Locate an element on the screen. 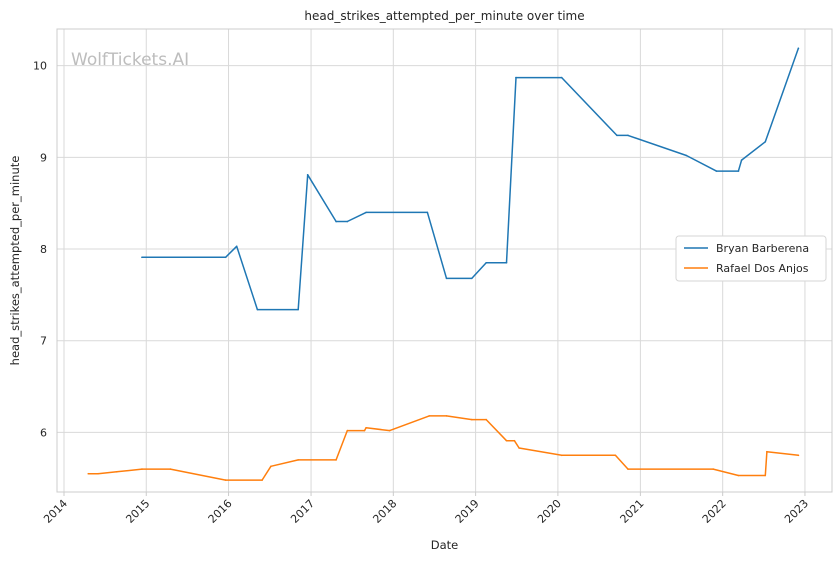 This screenshot has width=840, height=561. series-line-rafael-dos-anjos is located at coordinates (443, 448).